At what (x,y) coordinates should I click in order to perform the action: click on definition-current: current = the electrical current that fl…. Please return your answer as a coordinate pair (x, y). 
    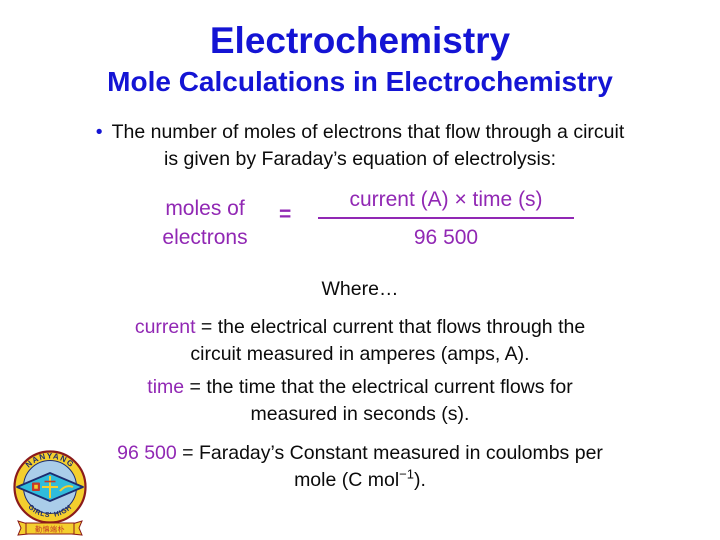
    Looking at the image, I should click on (360, 341).